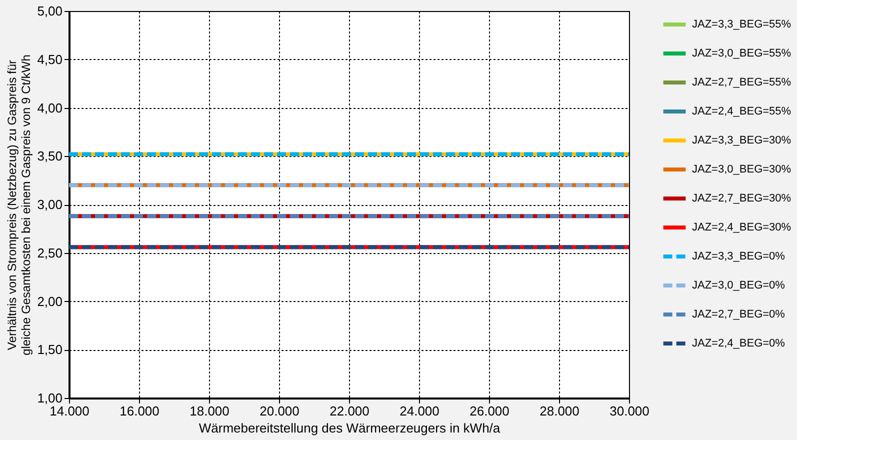 The width and height of the screenshot is (872, 460). I want to click on y-axis-title: Verhältnis von Strompreis (Netzbezug) zu Gaspreis für gleiche Gesamtkosten bei einem Gaspreis von 9 Ct/kWh, so click(19, 205).